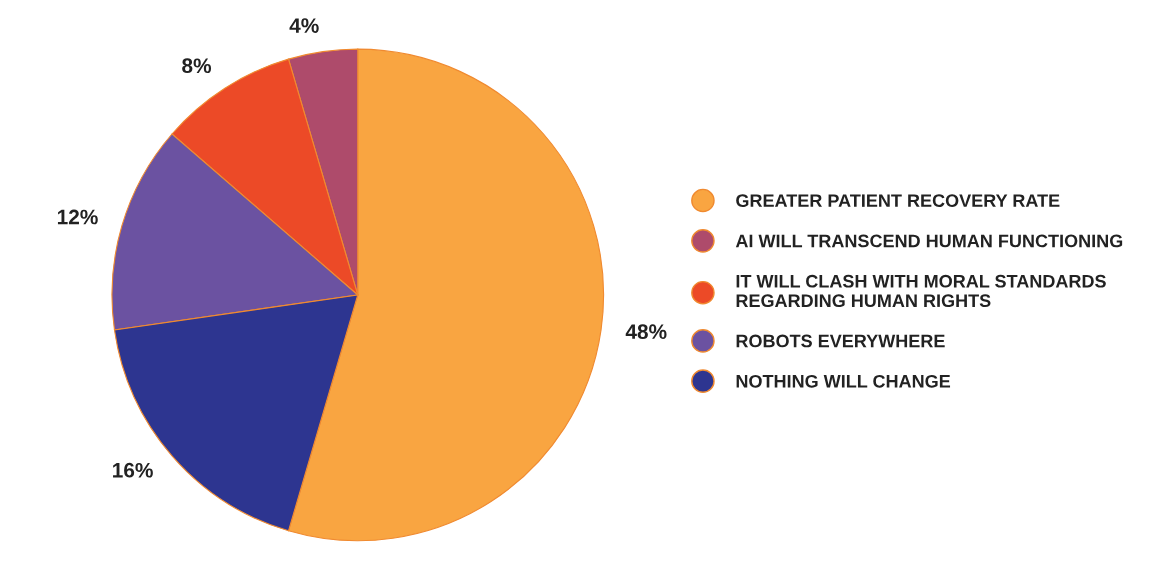 This screenshot has height=585, width=1173. I want to click on data-label: 16%, so click(133, 470).